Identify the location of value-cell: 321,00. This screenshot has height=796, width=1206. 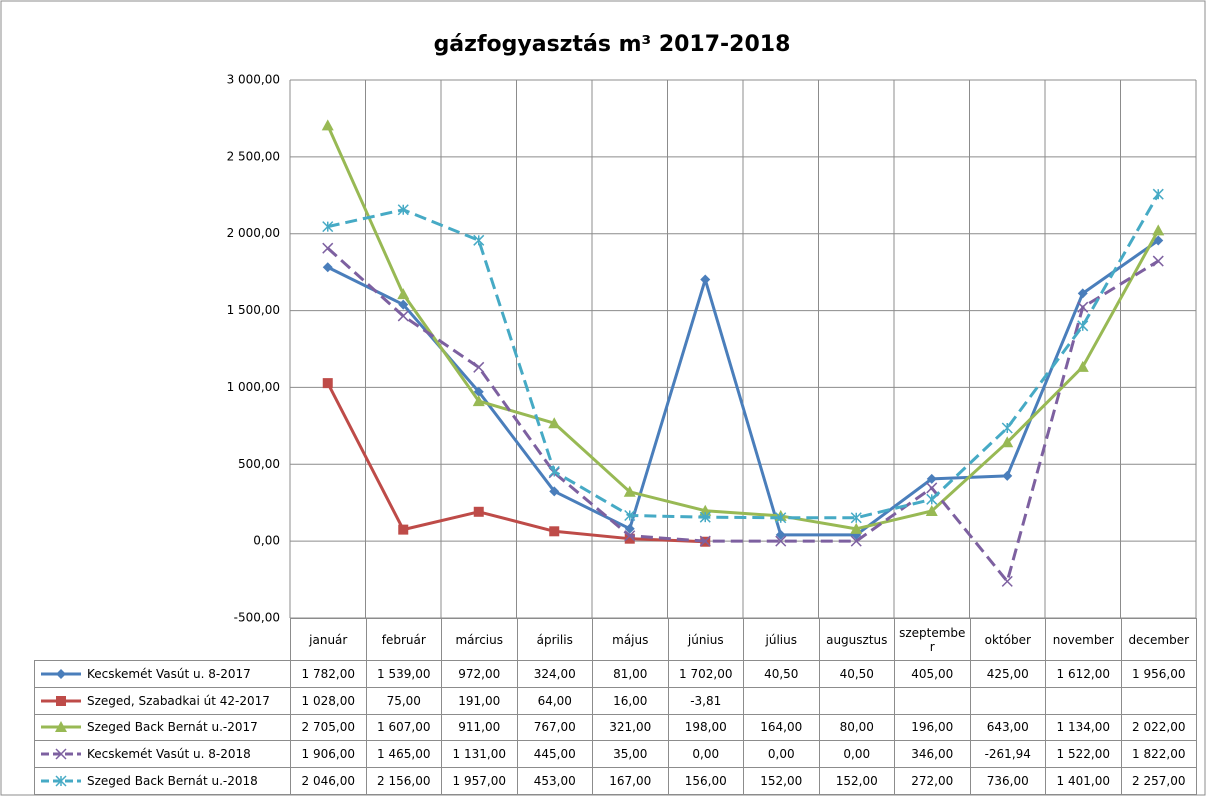
(630, 727).